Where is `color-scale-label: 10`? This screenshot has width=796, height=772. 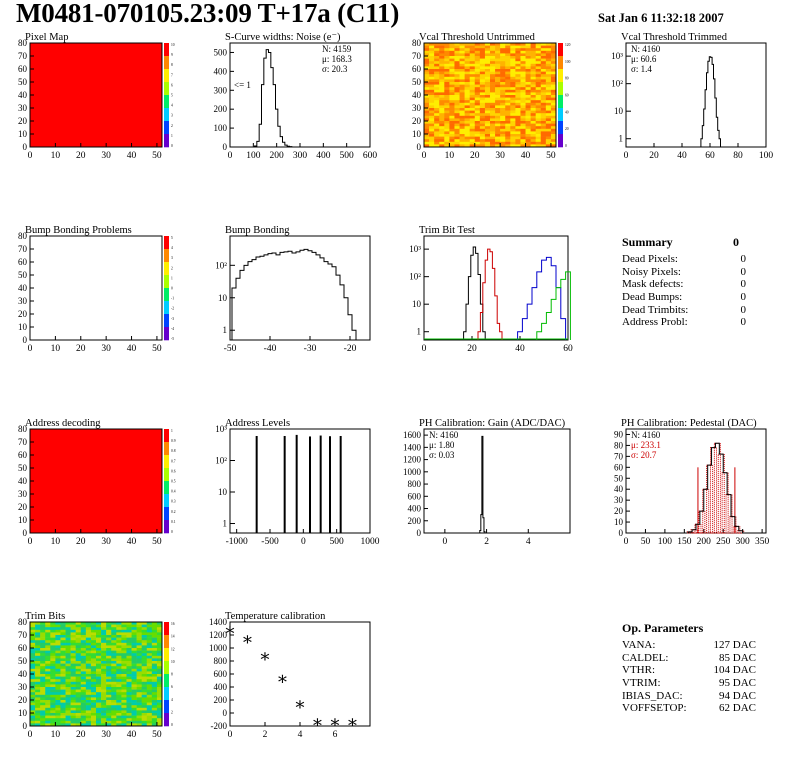
color-scale-label: 10 is located at coordinates (173, 45).